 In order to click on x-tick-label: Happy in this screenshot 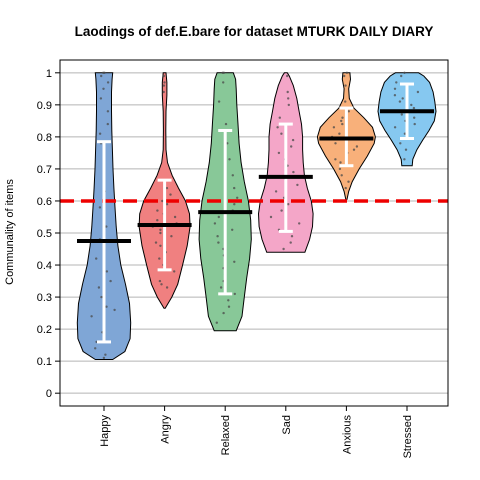, I will do `click(105, 431)`.